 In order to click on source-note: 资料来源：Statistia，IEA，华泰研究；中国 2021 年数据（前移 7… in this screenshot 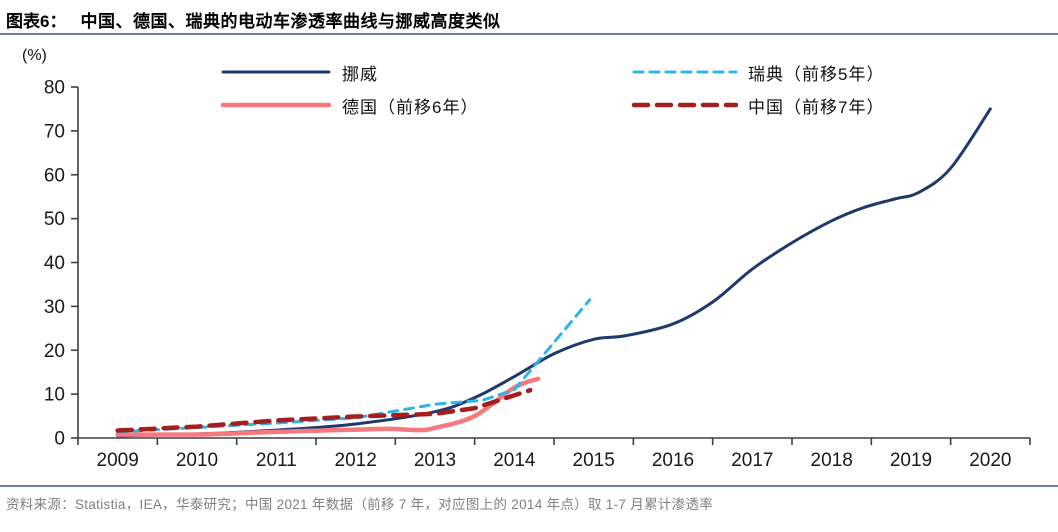, I will do `click(529, 499)`.